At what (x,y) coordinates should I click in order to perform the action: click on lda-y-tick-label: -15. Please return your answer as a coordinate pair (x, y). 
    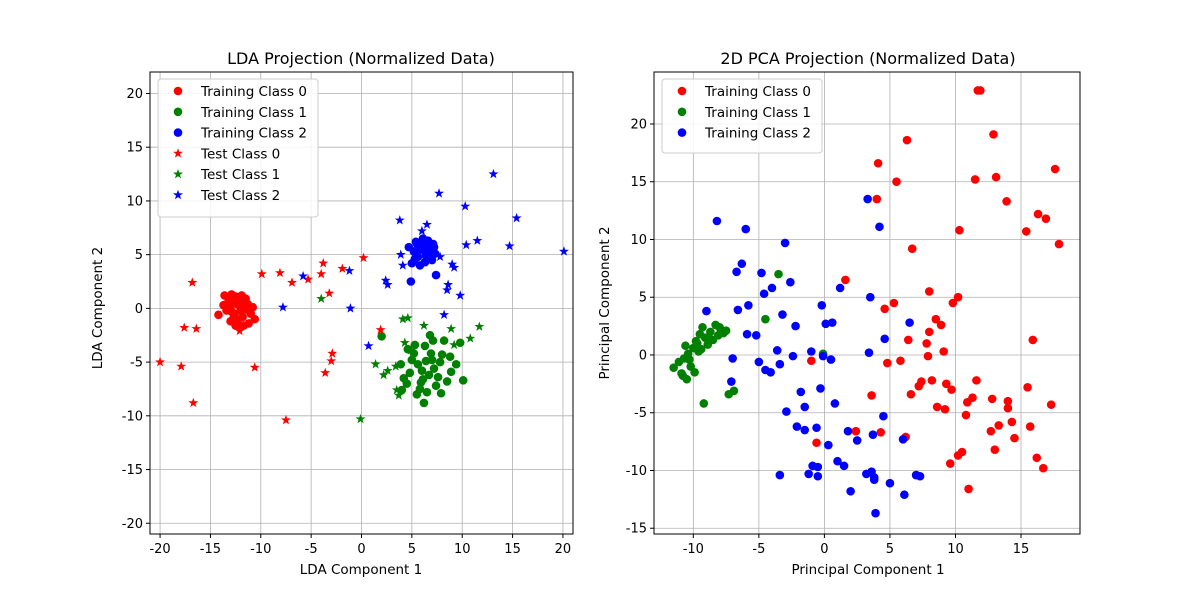
    Looking at the image, I should click on (132, 470).